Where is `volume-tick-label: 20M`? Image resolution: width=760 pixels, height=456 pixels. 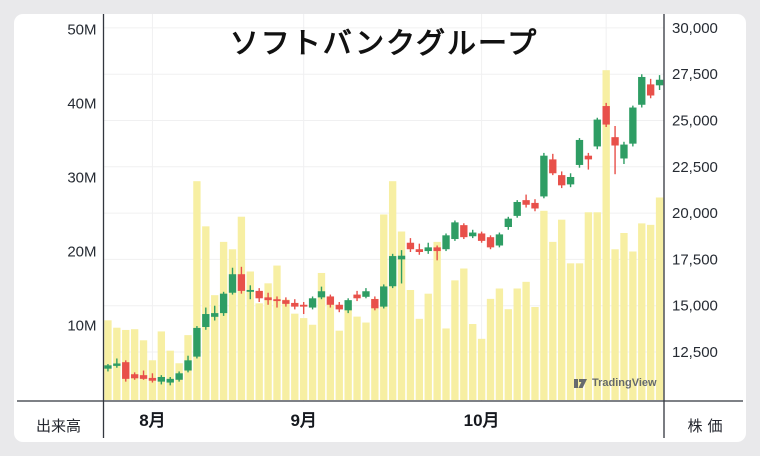
volume-tick-label: 20M is located at coordinates (81, 252).